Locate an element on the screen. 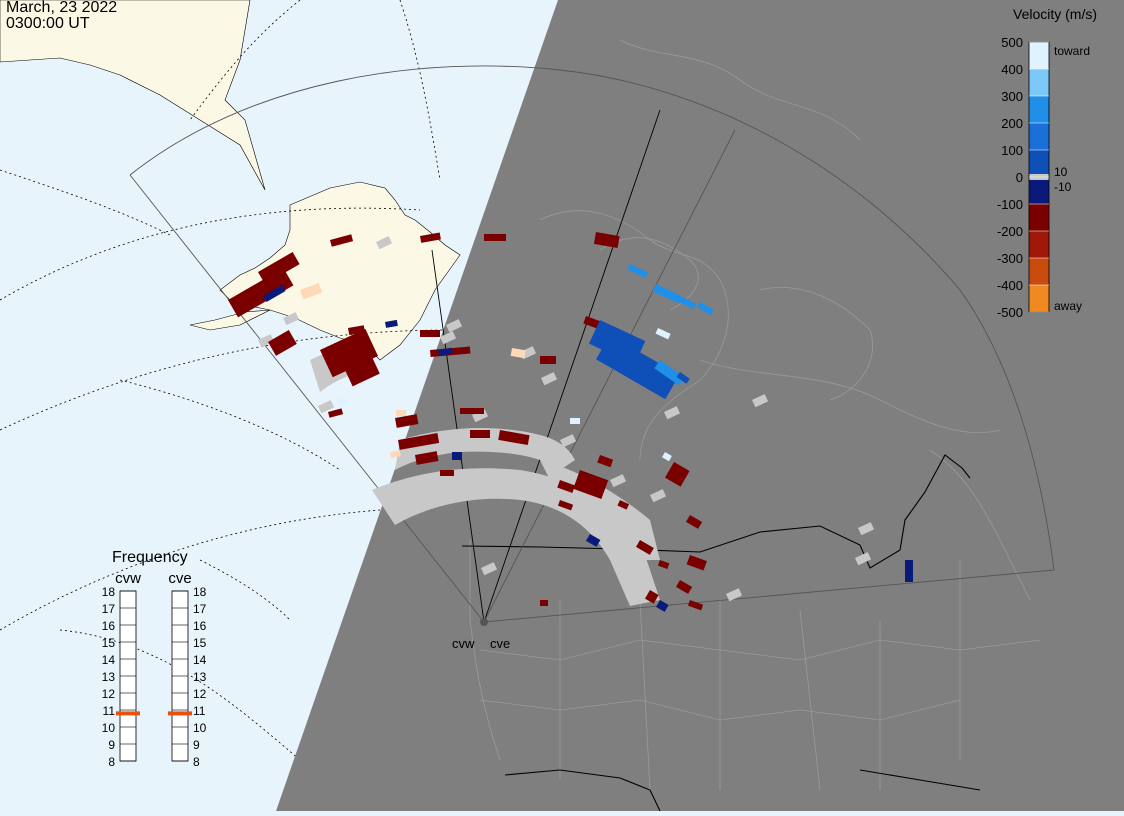 This screenshot has width=1124, height=816. colorbar-tick-label: -400 is located at coordinates (1010, 285).